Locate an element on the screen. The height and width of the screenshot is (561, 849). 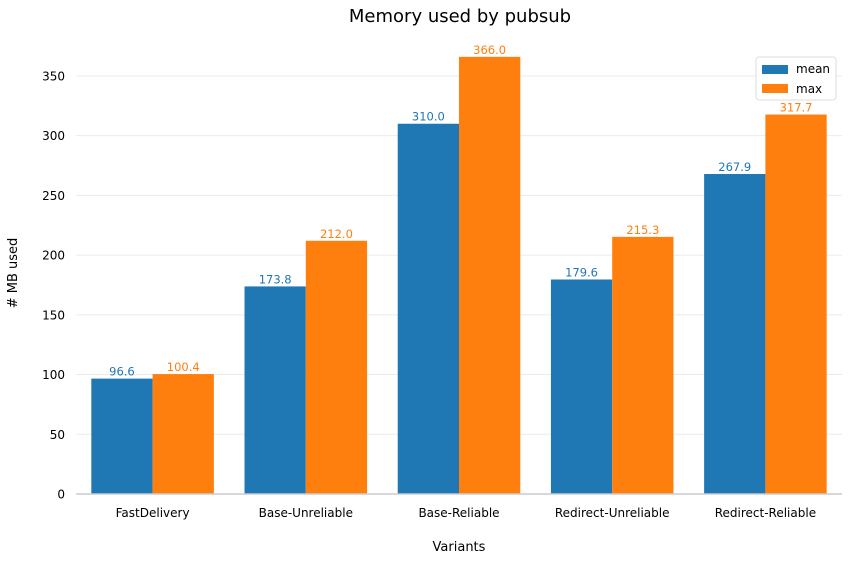
data-label-mean: 310.0 is located at coordinates (428, 117).